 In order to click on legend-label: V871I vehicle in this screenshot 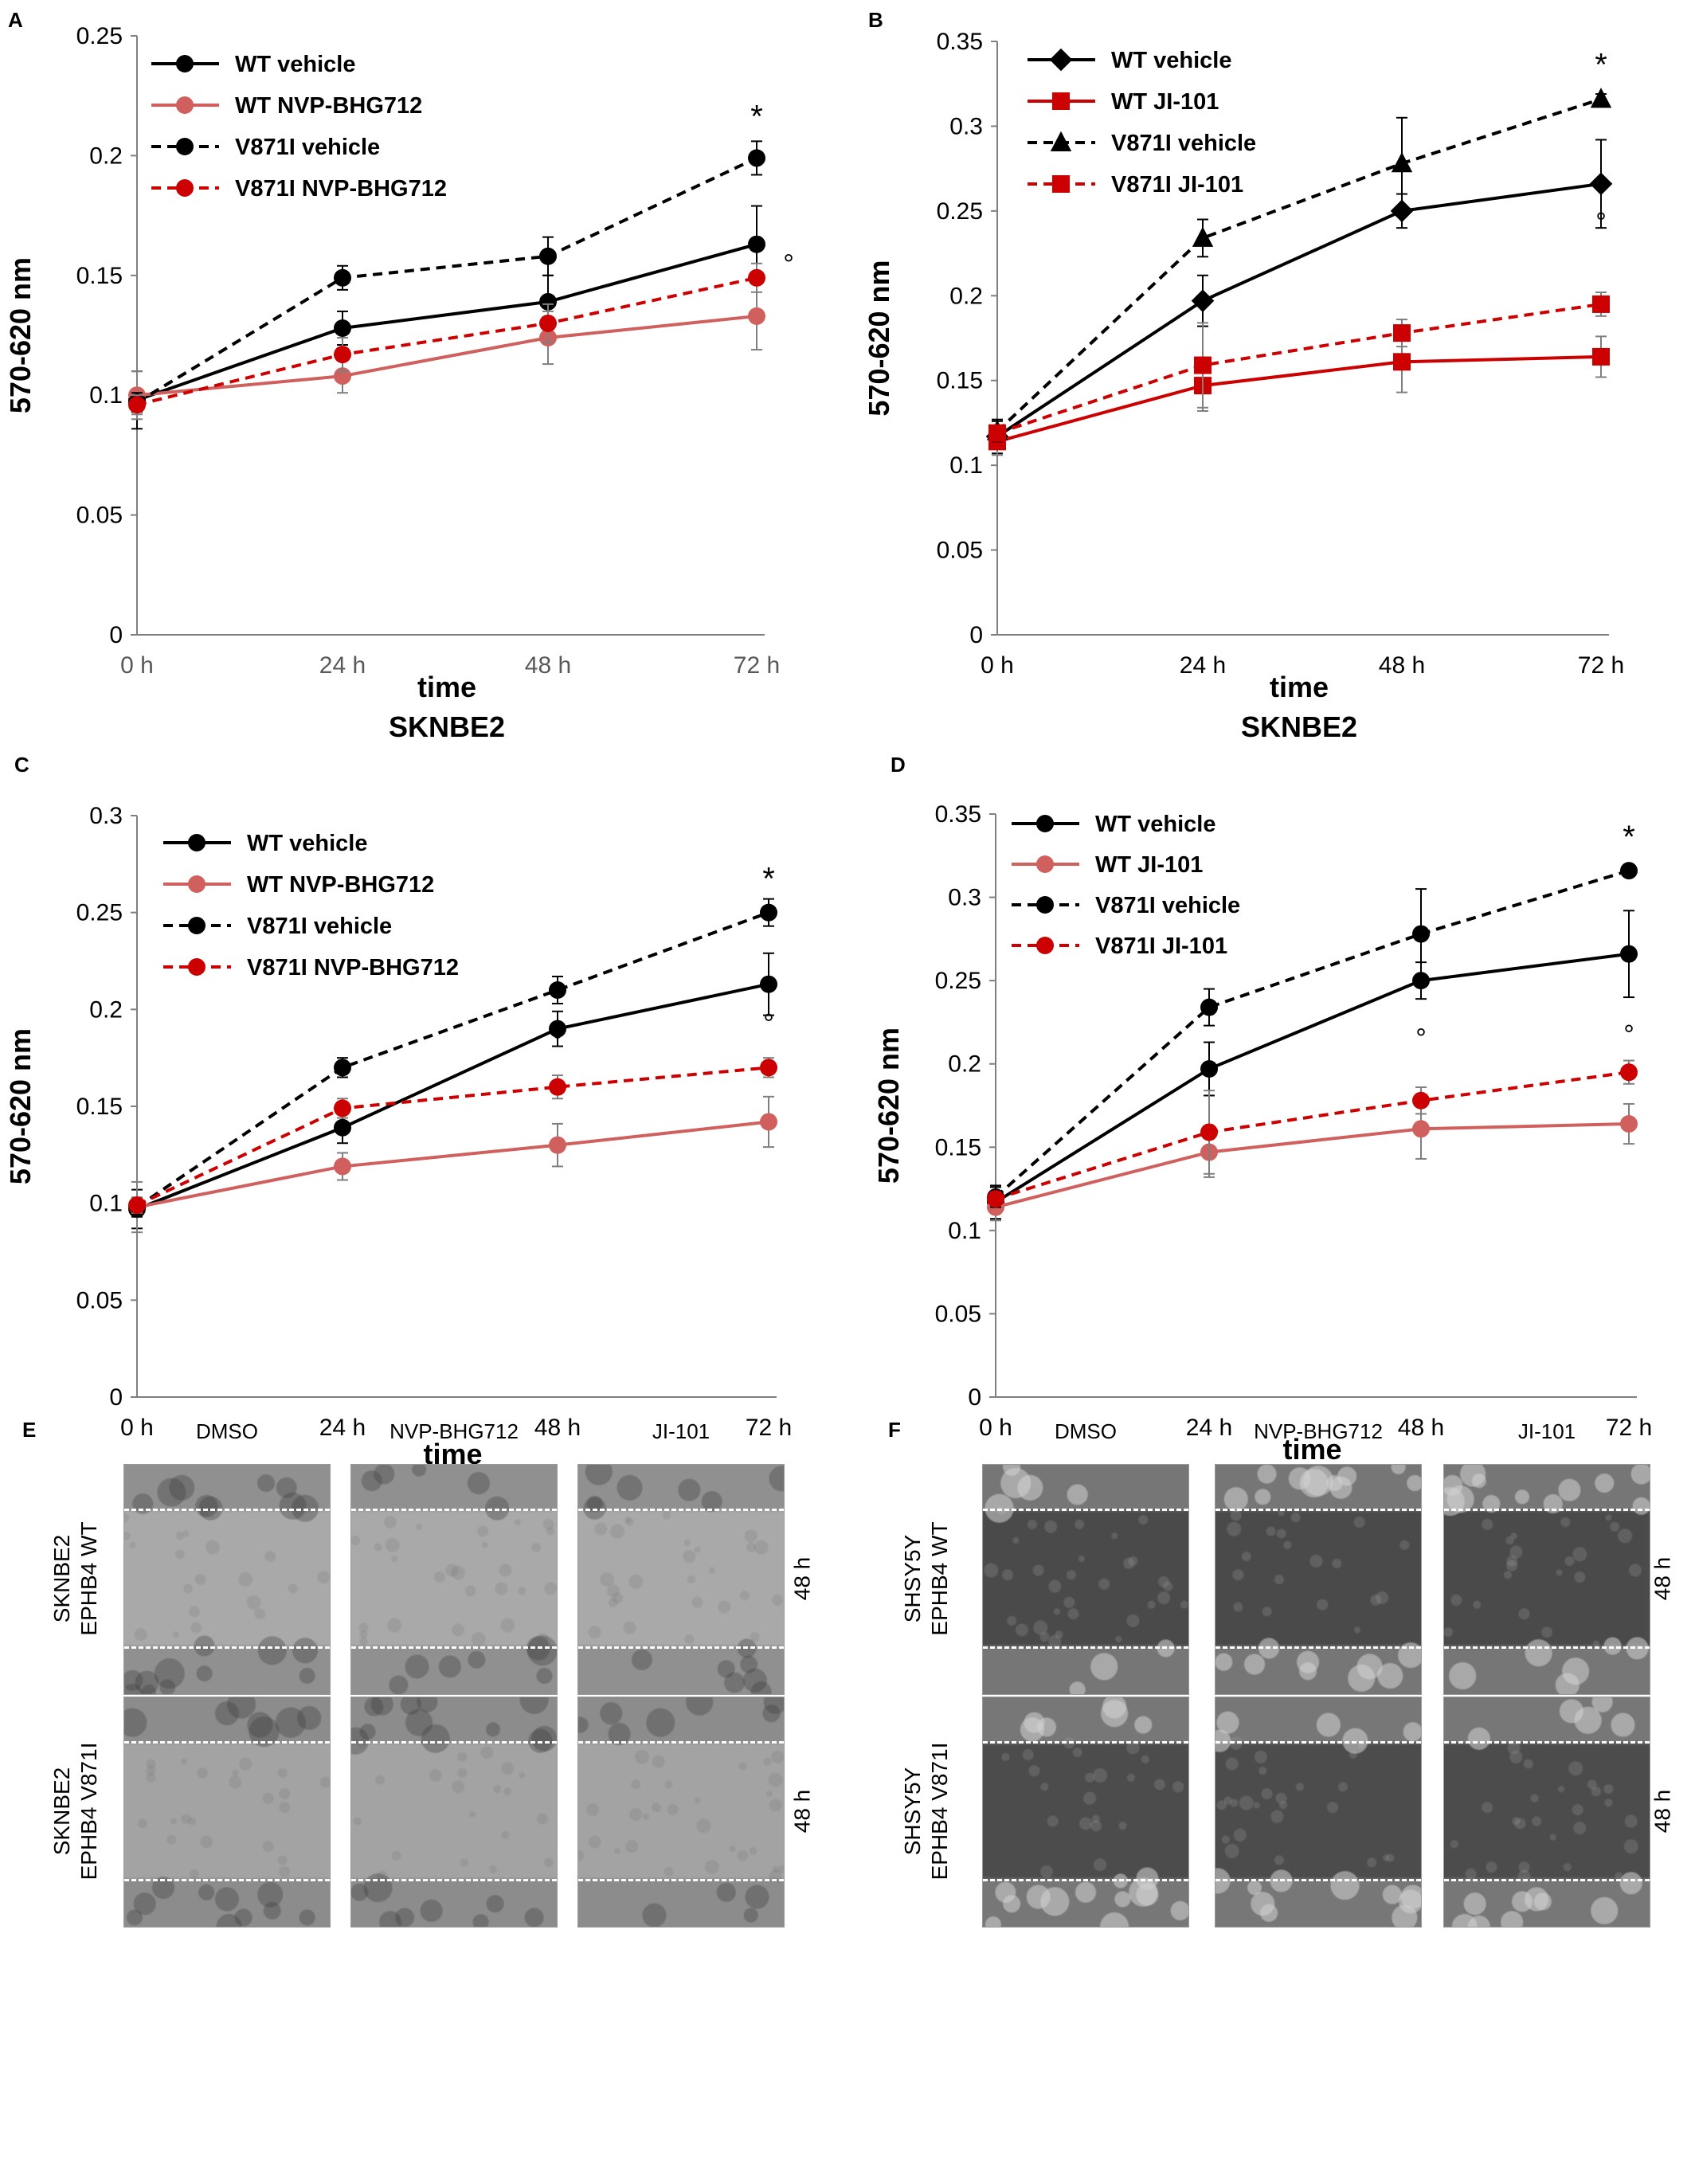, I will do `click(307, 147)`.